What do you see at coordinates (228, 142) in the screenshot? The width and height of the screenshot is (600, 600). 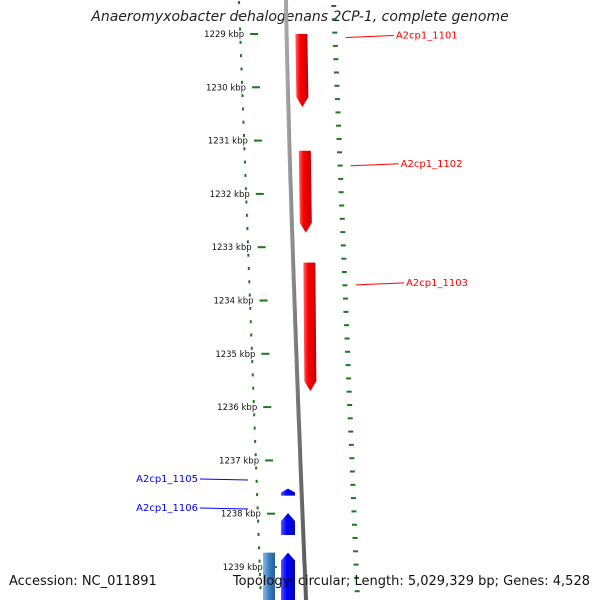 I see `ruler-tick-label: 1231 kbp` at bounding box center [228, 142].